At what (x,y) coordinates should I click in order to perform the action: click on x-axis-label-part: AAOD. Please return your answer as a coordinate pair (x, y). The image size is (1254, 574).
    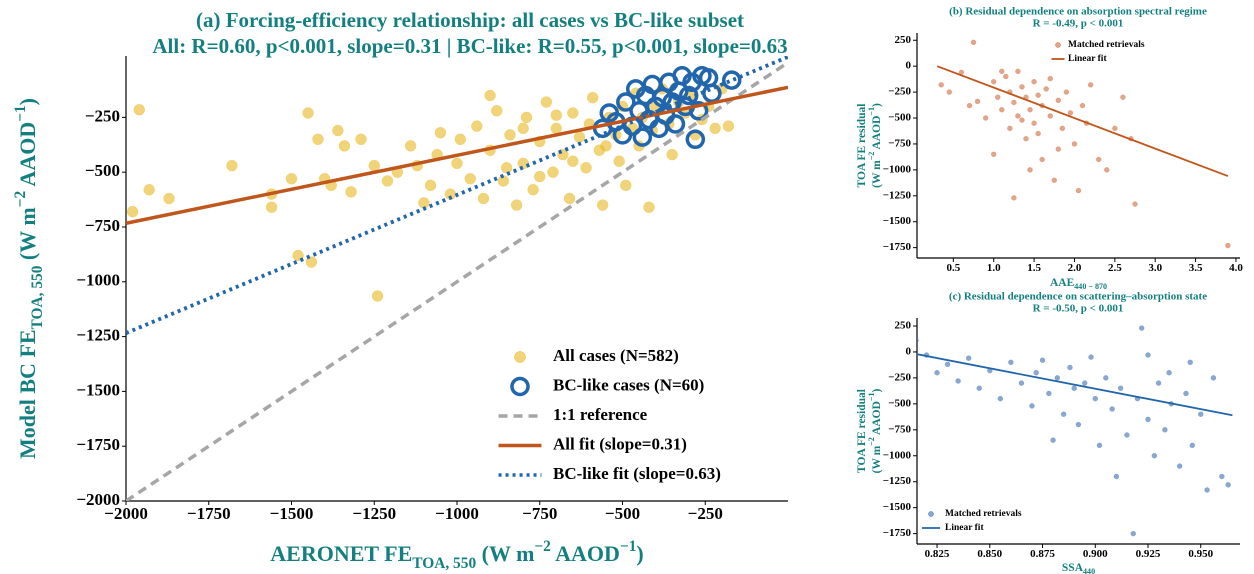
    Looking at the image, I should click on (585, 553).